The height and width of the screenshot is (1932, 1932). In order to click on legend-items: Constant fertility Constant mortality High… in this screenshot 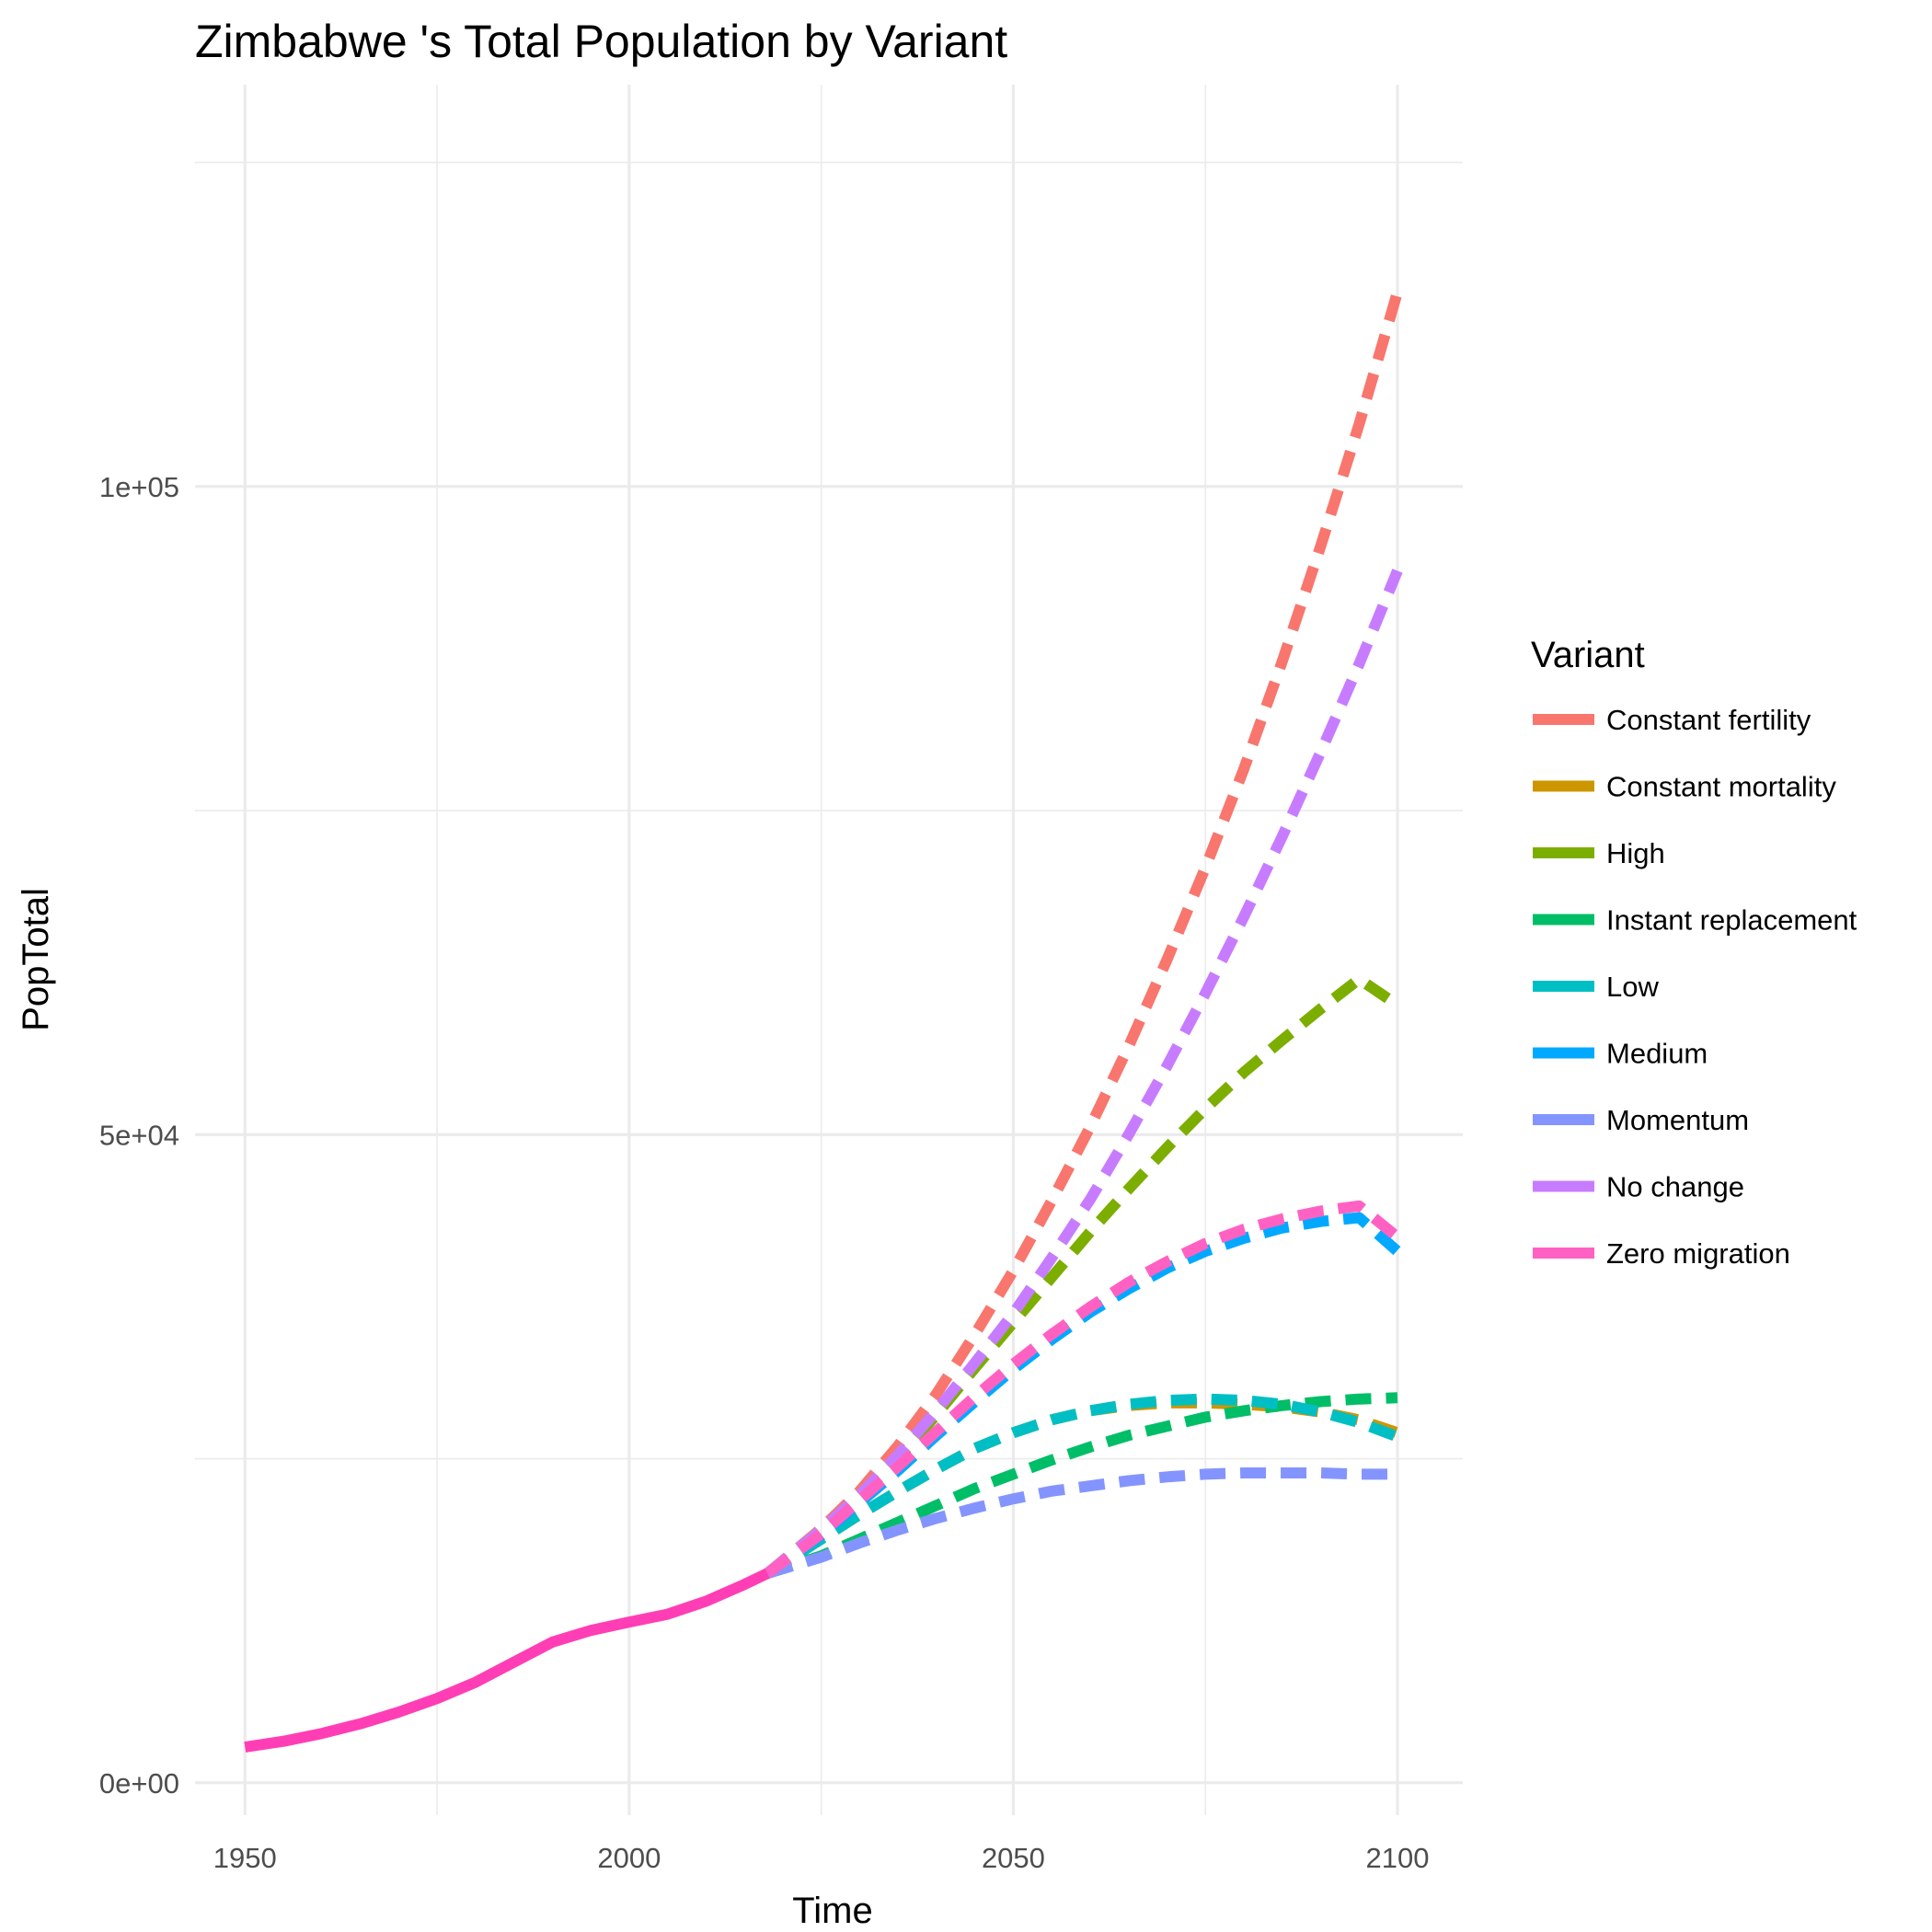, I will do `click(1695, 987)`.